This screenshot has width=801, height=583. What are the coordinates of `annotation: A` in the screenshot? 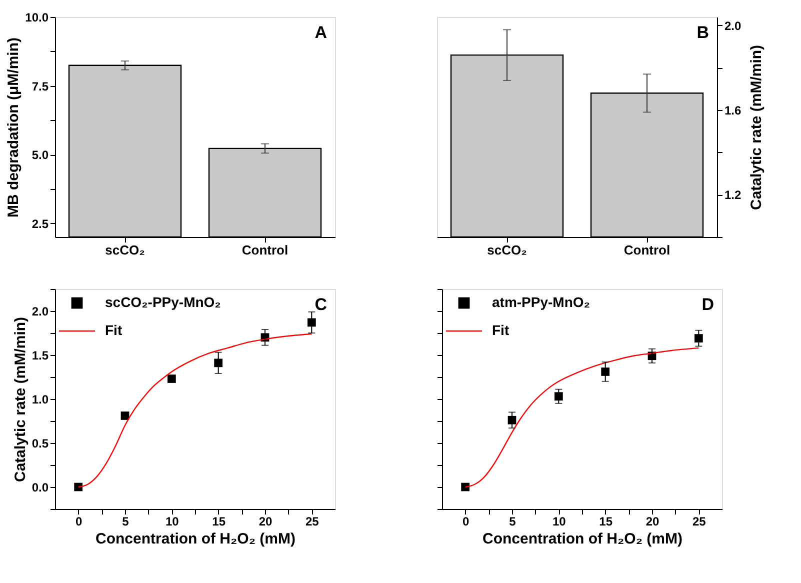 It's located at (320, 32).